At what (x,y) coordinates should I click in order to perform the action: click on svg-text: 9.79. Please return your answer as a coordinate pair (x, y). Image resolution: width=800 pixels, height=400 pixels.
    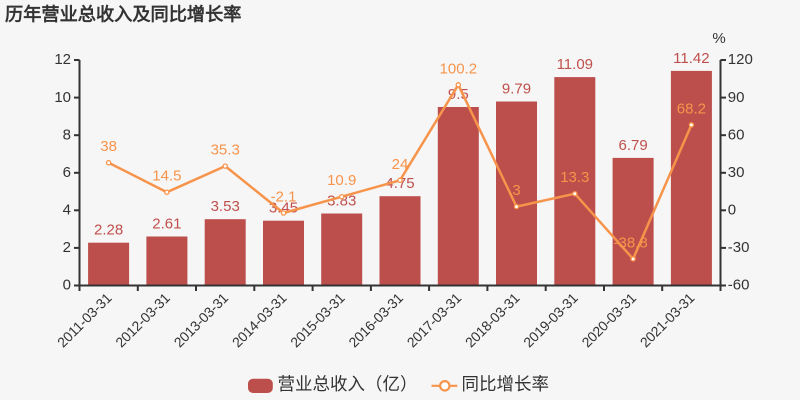
    Looking at the image, I should click on (516, 89).